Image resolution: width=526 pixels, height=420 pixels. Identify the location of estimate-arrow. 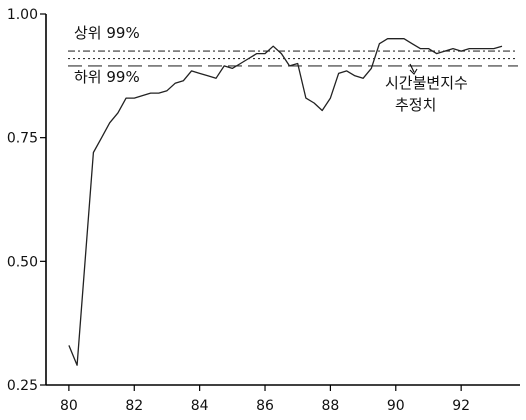
(412, 68).